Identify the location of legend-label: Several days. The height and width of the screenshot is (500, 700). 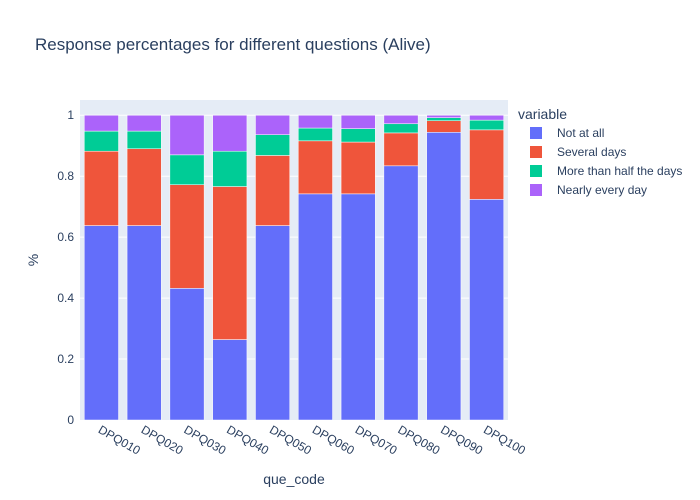
(591, 152).